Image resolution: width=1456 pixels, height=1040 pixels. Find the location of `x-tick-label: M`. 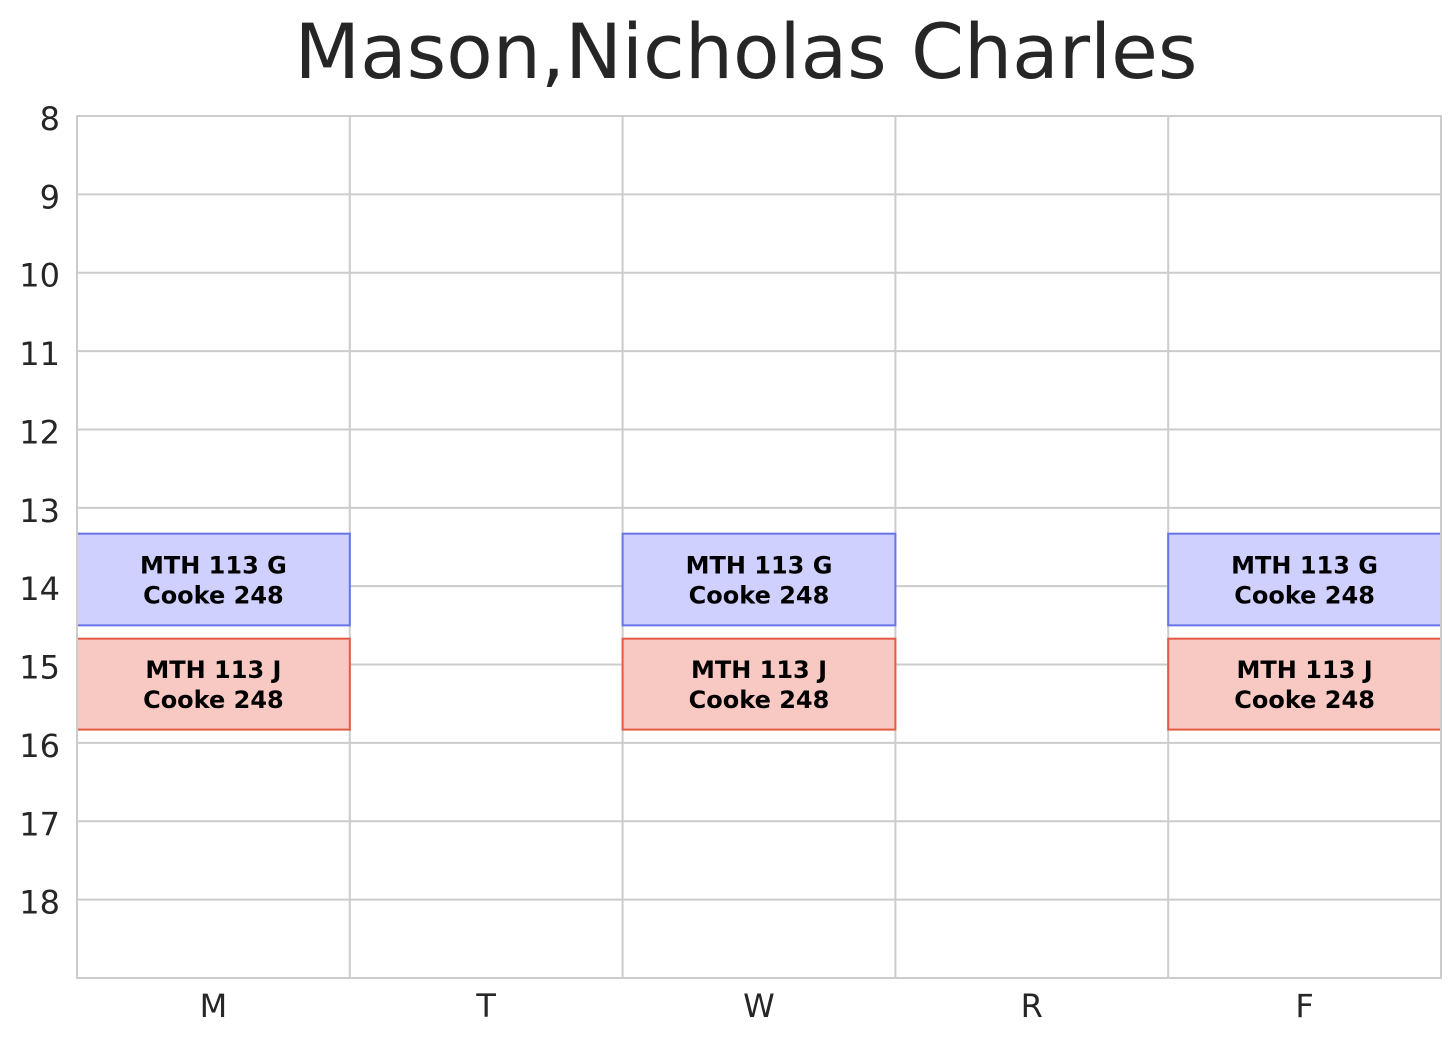

x-tick-label: M is located at coordinates (214, 1006).